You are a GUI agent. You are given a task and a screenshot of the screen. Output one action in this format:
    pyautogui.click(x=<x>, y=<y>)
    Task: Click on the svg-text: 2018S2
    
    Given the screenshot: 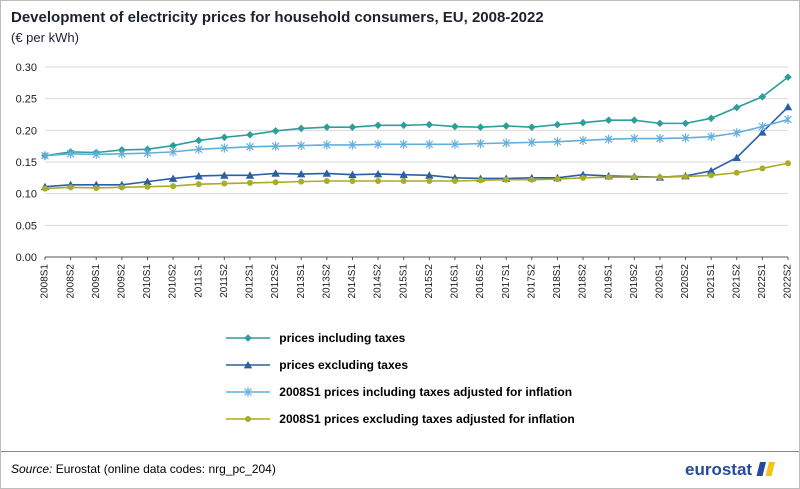 What is the action you would take?
    pyautogui.click(x=583, y=280)
    